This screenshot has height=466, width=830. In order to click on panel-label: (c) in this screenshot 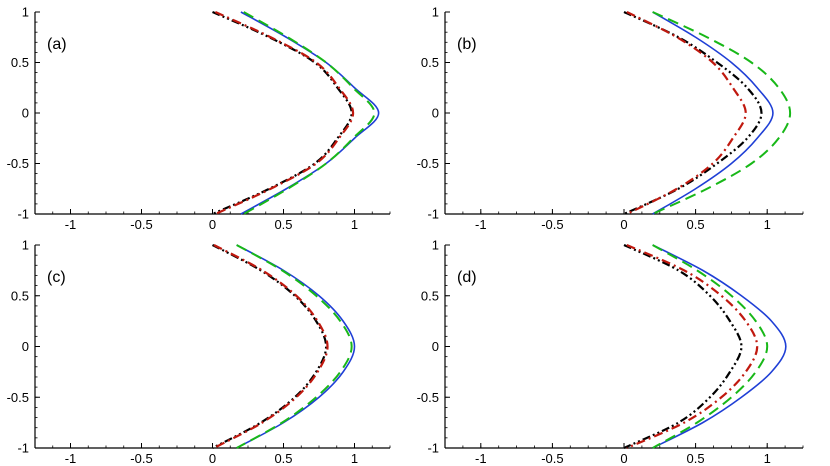, I will do `click(56, 277)`.